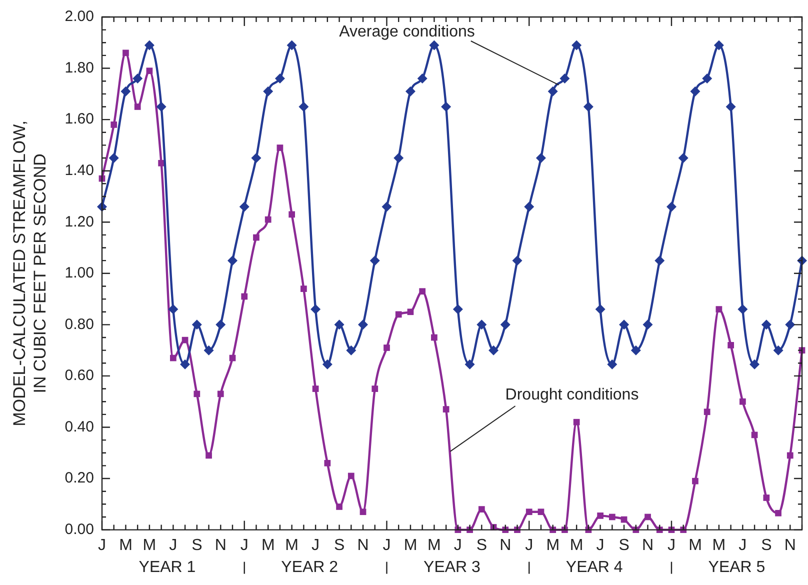 The width and height of the screenshot is (808, 585). What do you see at coordinates (30, 273) in the screenshot?
I see `y-axis-title: MODEL-CALCULATED STREAMFLOW, IN CUBIC FEET PER SECOND` at bounding box center [30, 273].